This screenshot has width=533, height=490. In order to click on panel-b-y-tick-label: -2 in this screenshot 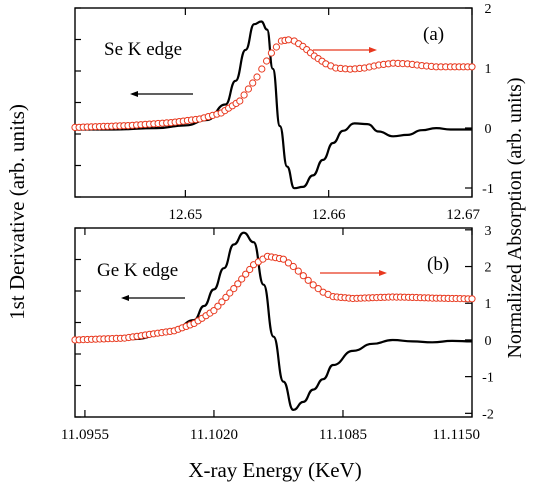, I will do `click(488, 414)`.